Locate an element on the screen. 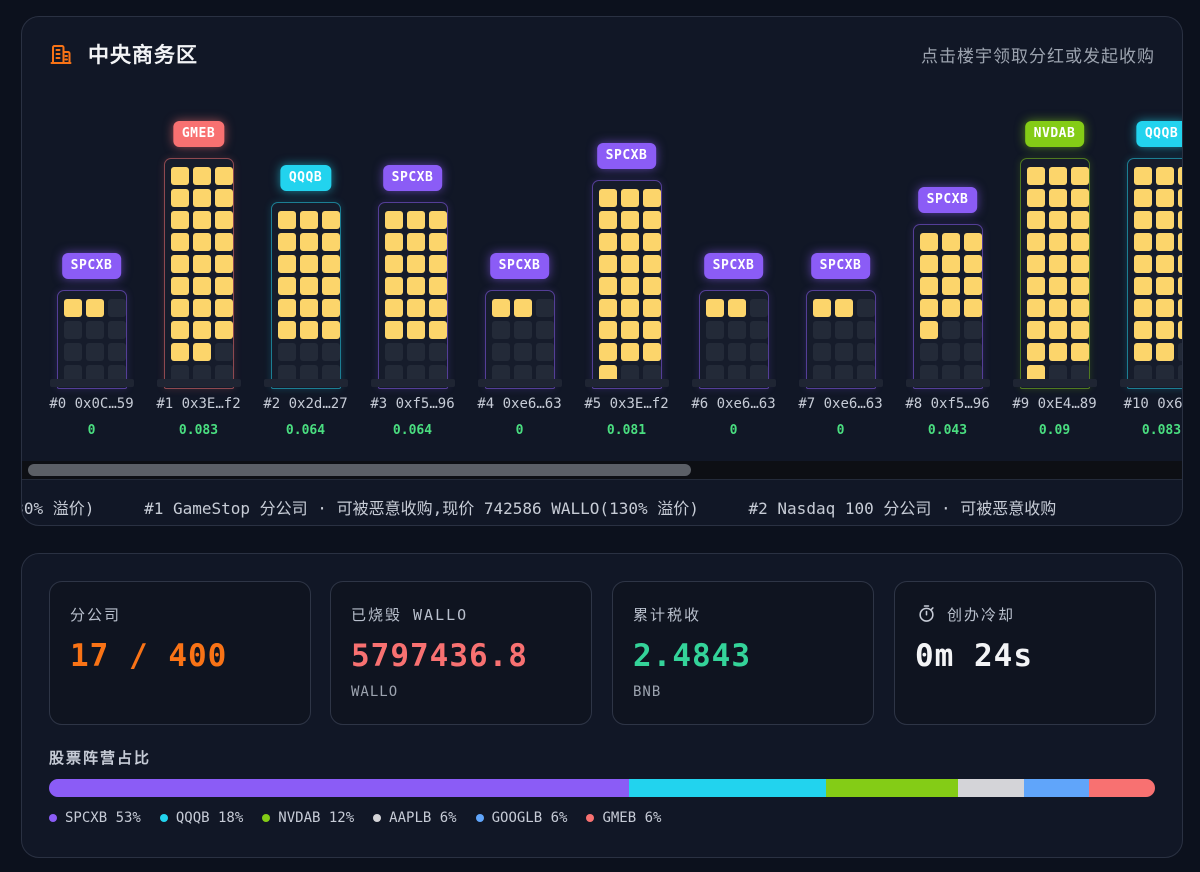 This screenshot has width=1200, height=872. district-header: 中央商务区 点击楼宇领取分红或发起收购 is located at coordinates (602, 52).